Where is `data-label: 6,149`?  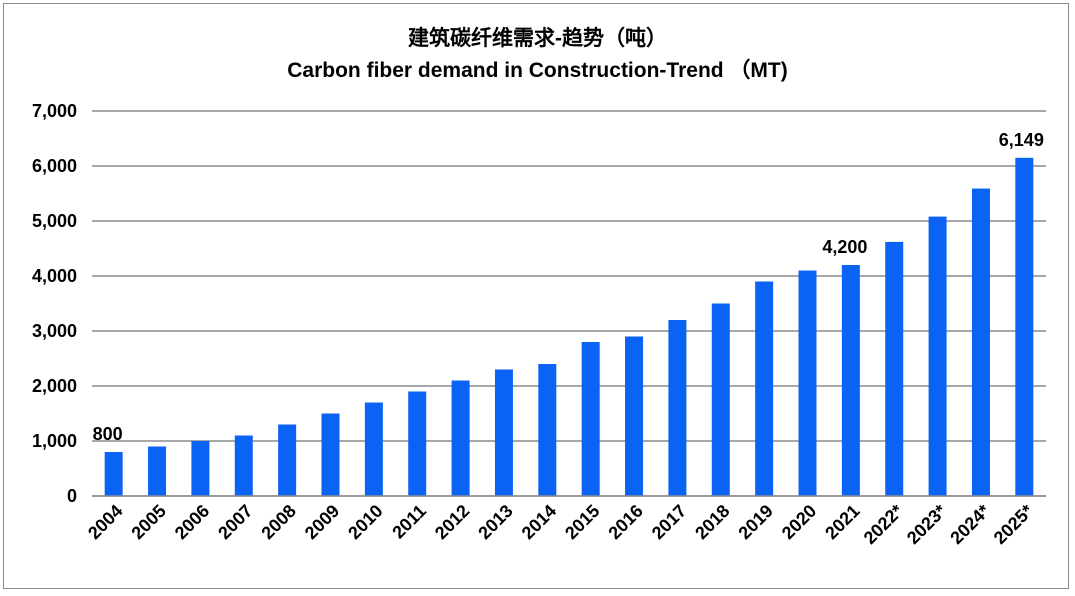
data-label: 6,149 is located at coordinates (1021, 140).